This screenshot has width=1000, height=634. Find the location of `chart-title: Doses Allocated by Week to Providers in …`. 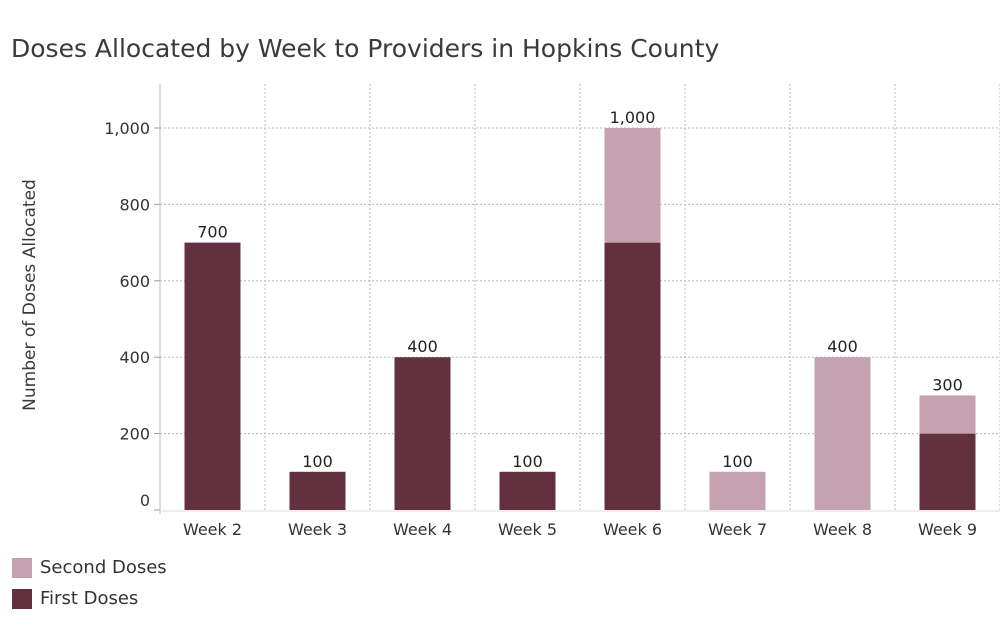

chart-title: Doses Allocated by Week to Providers in … is located at coordinates (365, 48).